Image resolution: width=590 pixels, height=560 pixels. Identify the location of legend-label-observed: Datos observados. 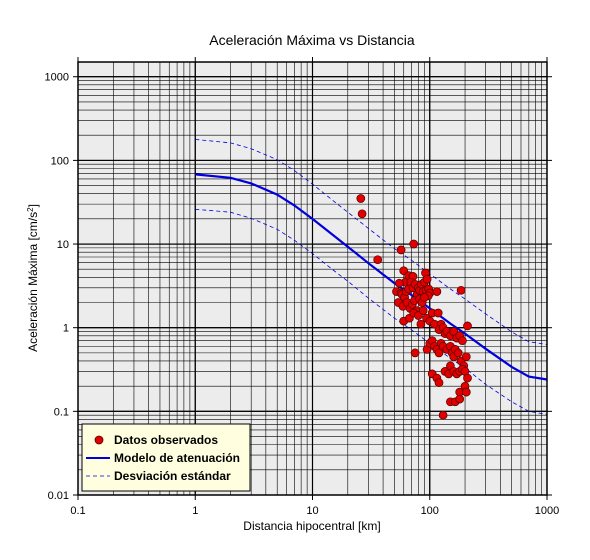
(166, 440).